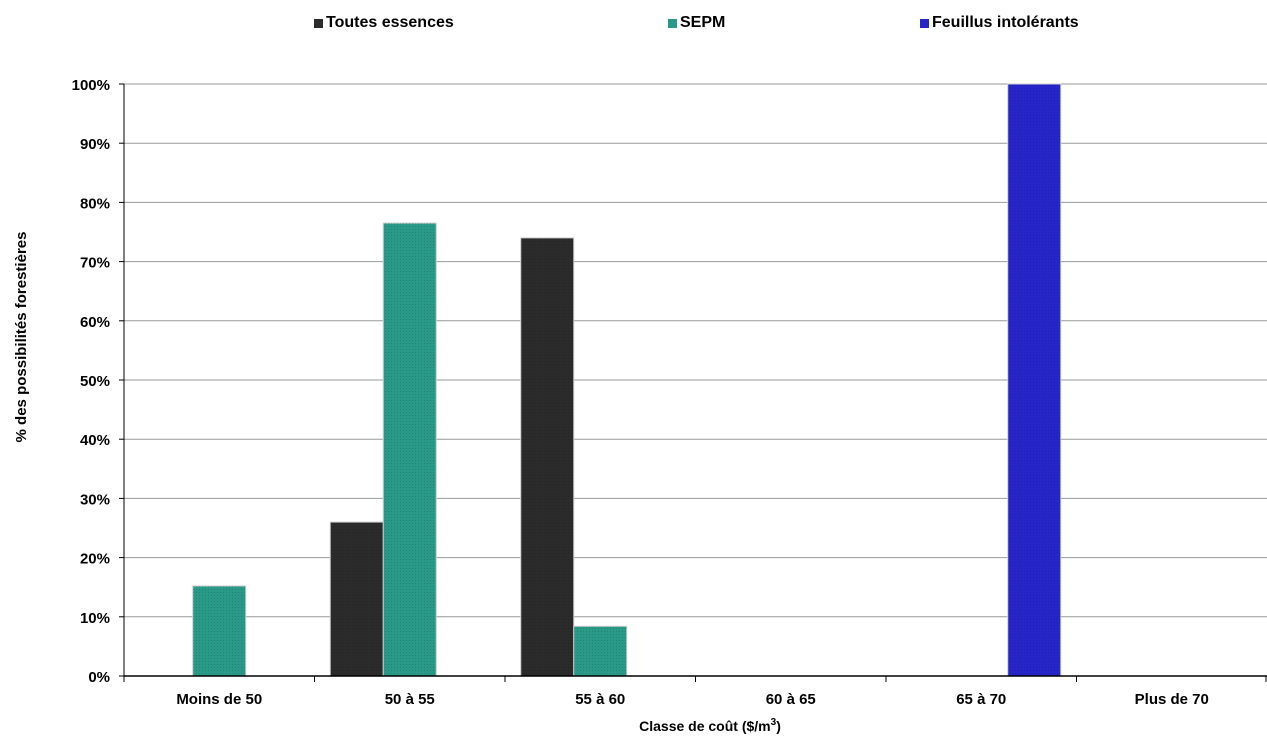  What do you see at coordinates (390, 22) in the screenshot?
I see `legend-label-toutes-essences: Toutes essences` at bounding box center [390, 22].